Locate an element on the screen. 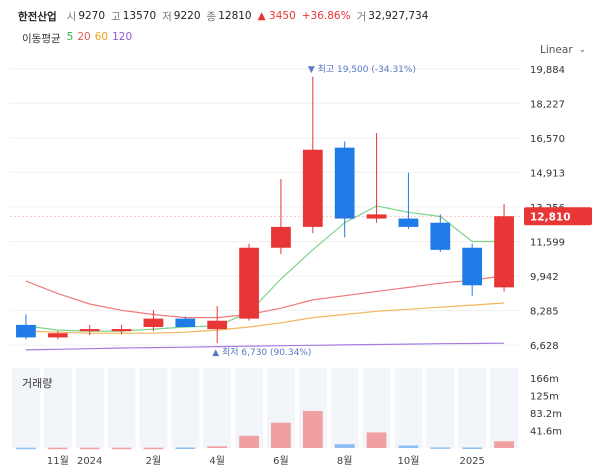 This screenshot has width=600, height=474. ma-20-label: 20 is located at coordinates (84, 37).